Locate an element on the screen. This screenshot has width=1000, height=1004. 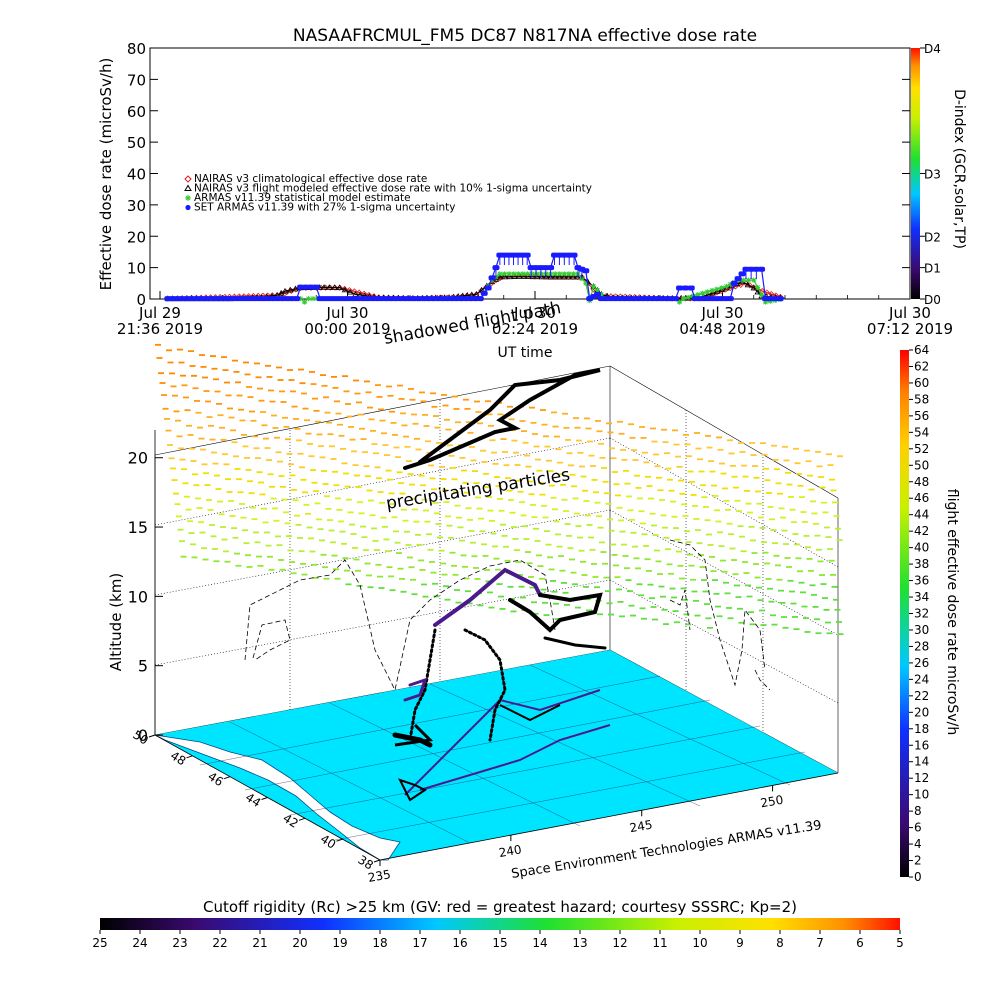
altitude-axis: 0 5 10 15 20 is located at coordinates (145, 587).